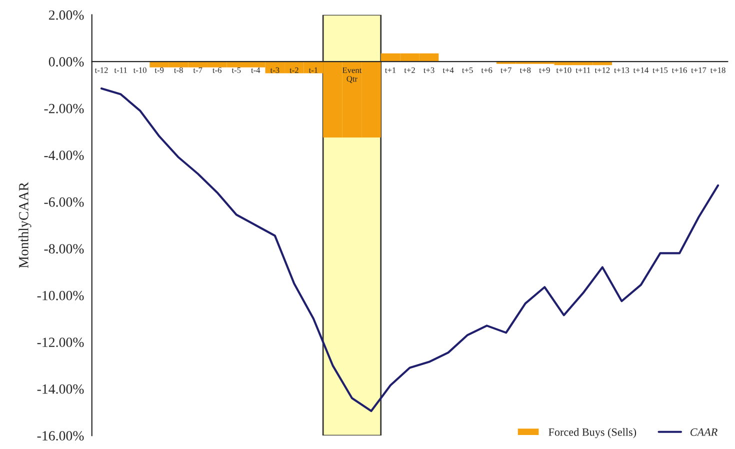 This screenshot has height=449, width=735. I want to click on y-tick-label: -8.00%, so click(64, 249).